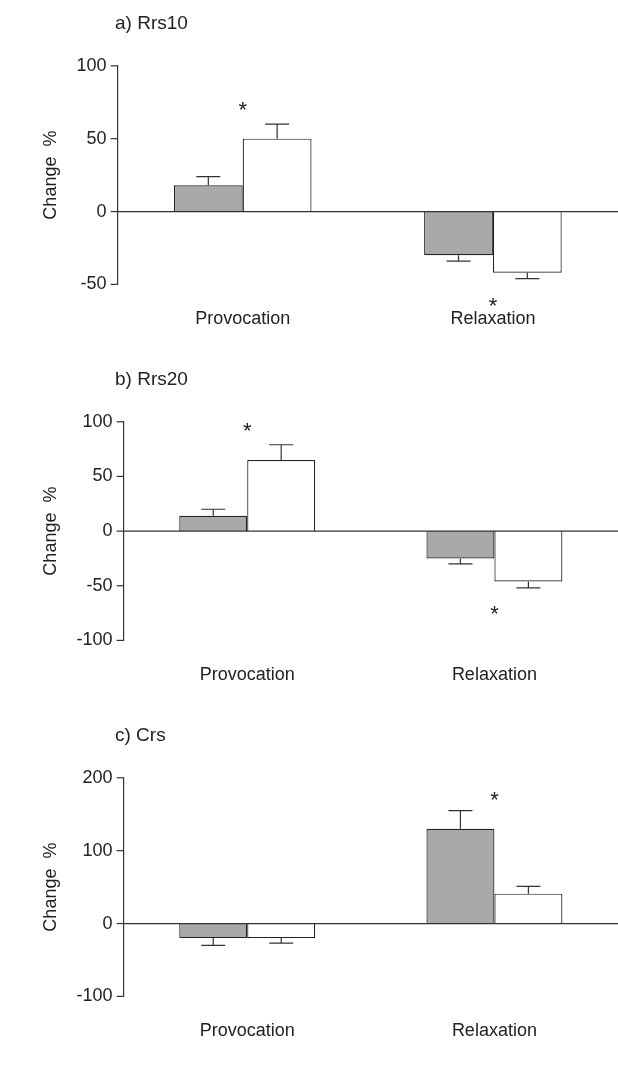 The image size is (618, 1068). Describe the element at coordinates (151, 23) in the screenshot. I see `chart-title: a) Rrs10` at that location.